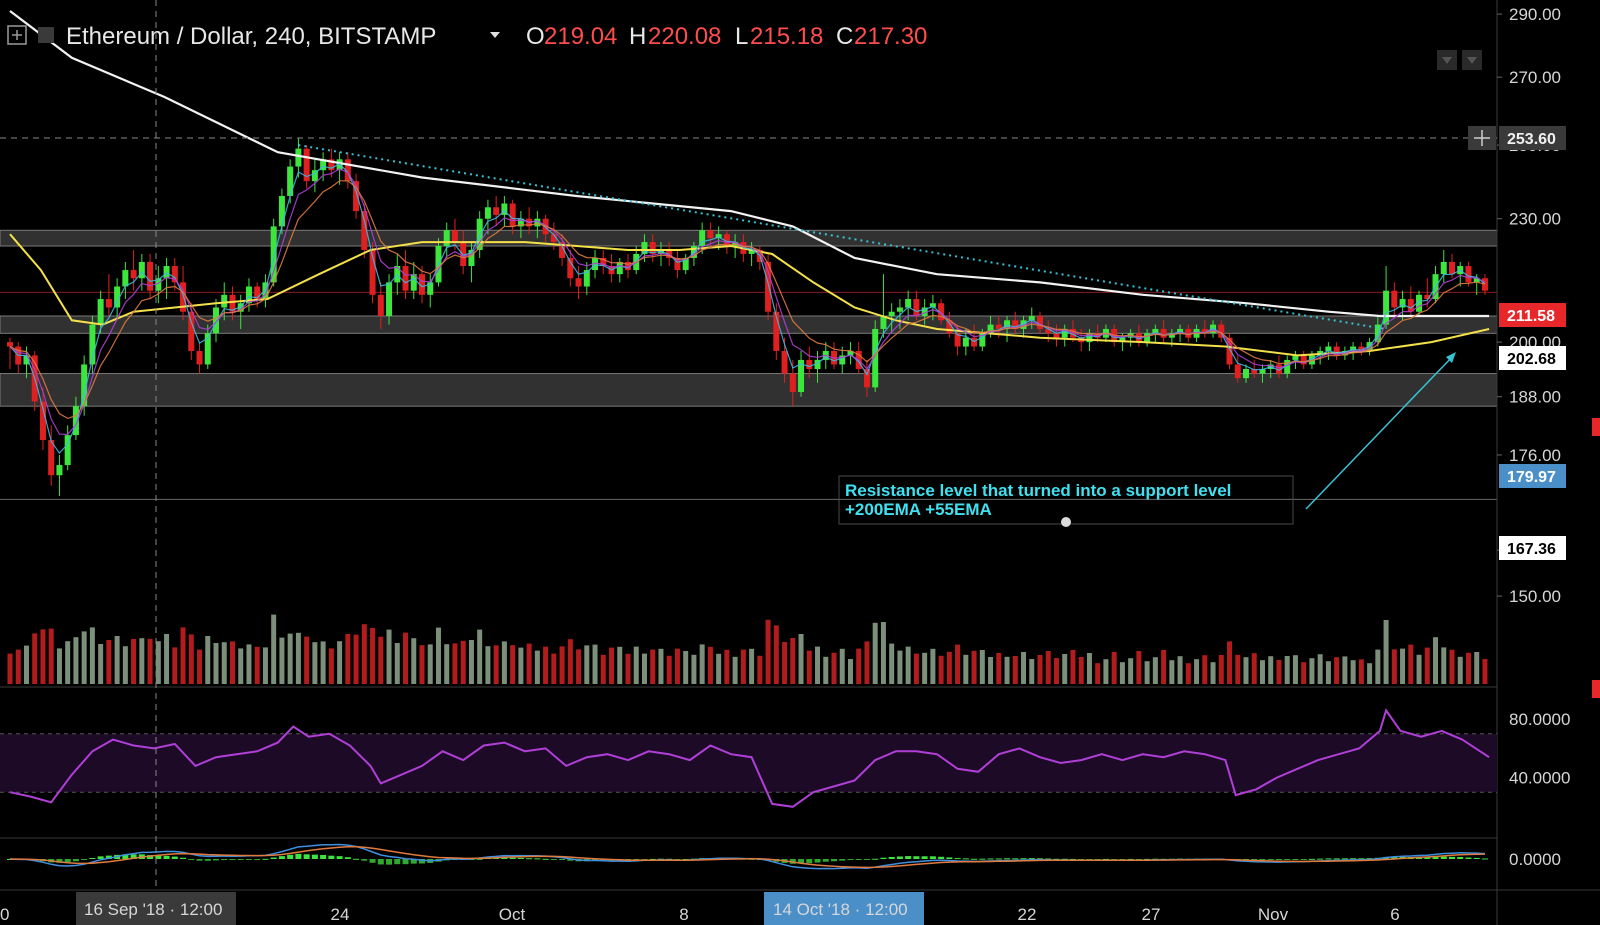 This screenshot has height=925, width=1600. I want to click on time-tick-label: Nov, so click(1273, 914).